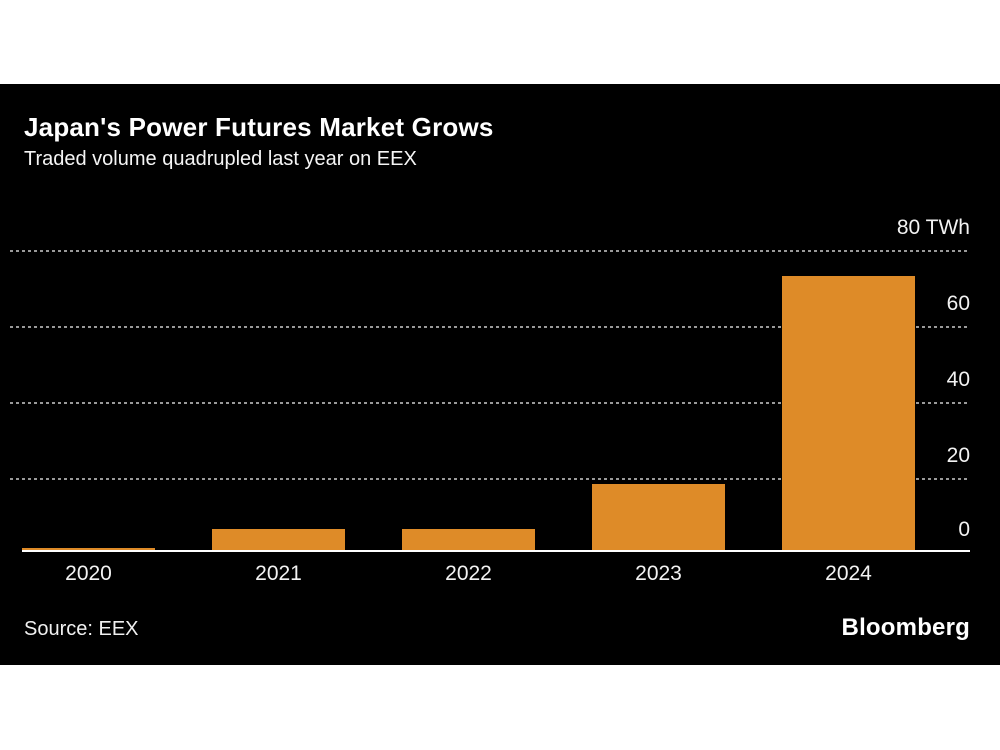 Image resolution: width=1000 pixels, height=750 pixels. Describe the element at coordinates (658, 573) in the screenshot. I see `x-tick-label-2023: 2023` at that location.